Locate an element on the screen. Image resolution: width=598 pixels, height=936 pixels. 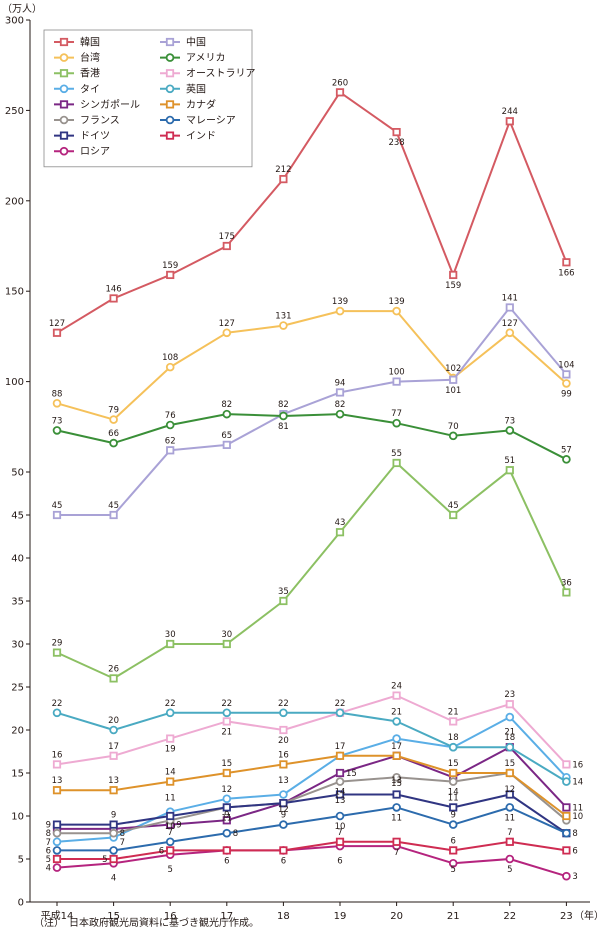
legend-label: 台湾 is located at coordinates (90, 57).